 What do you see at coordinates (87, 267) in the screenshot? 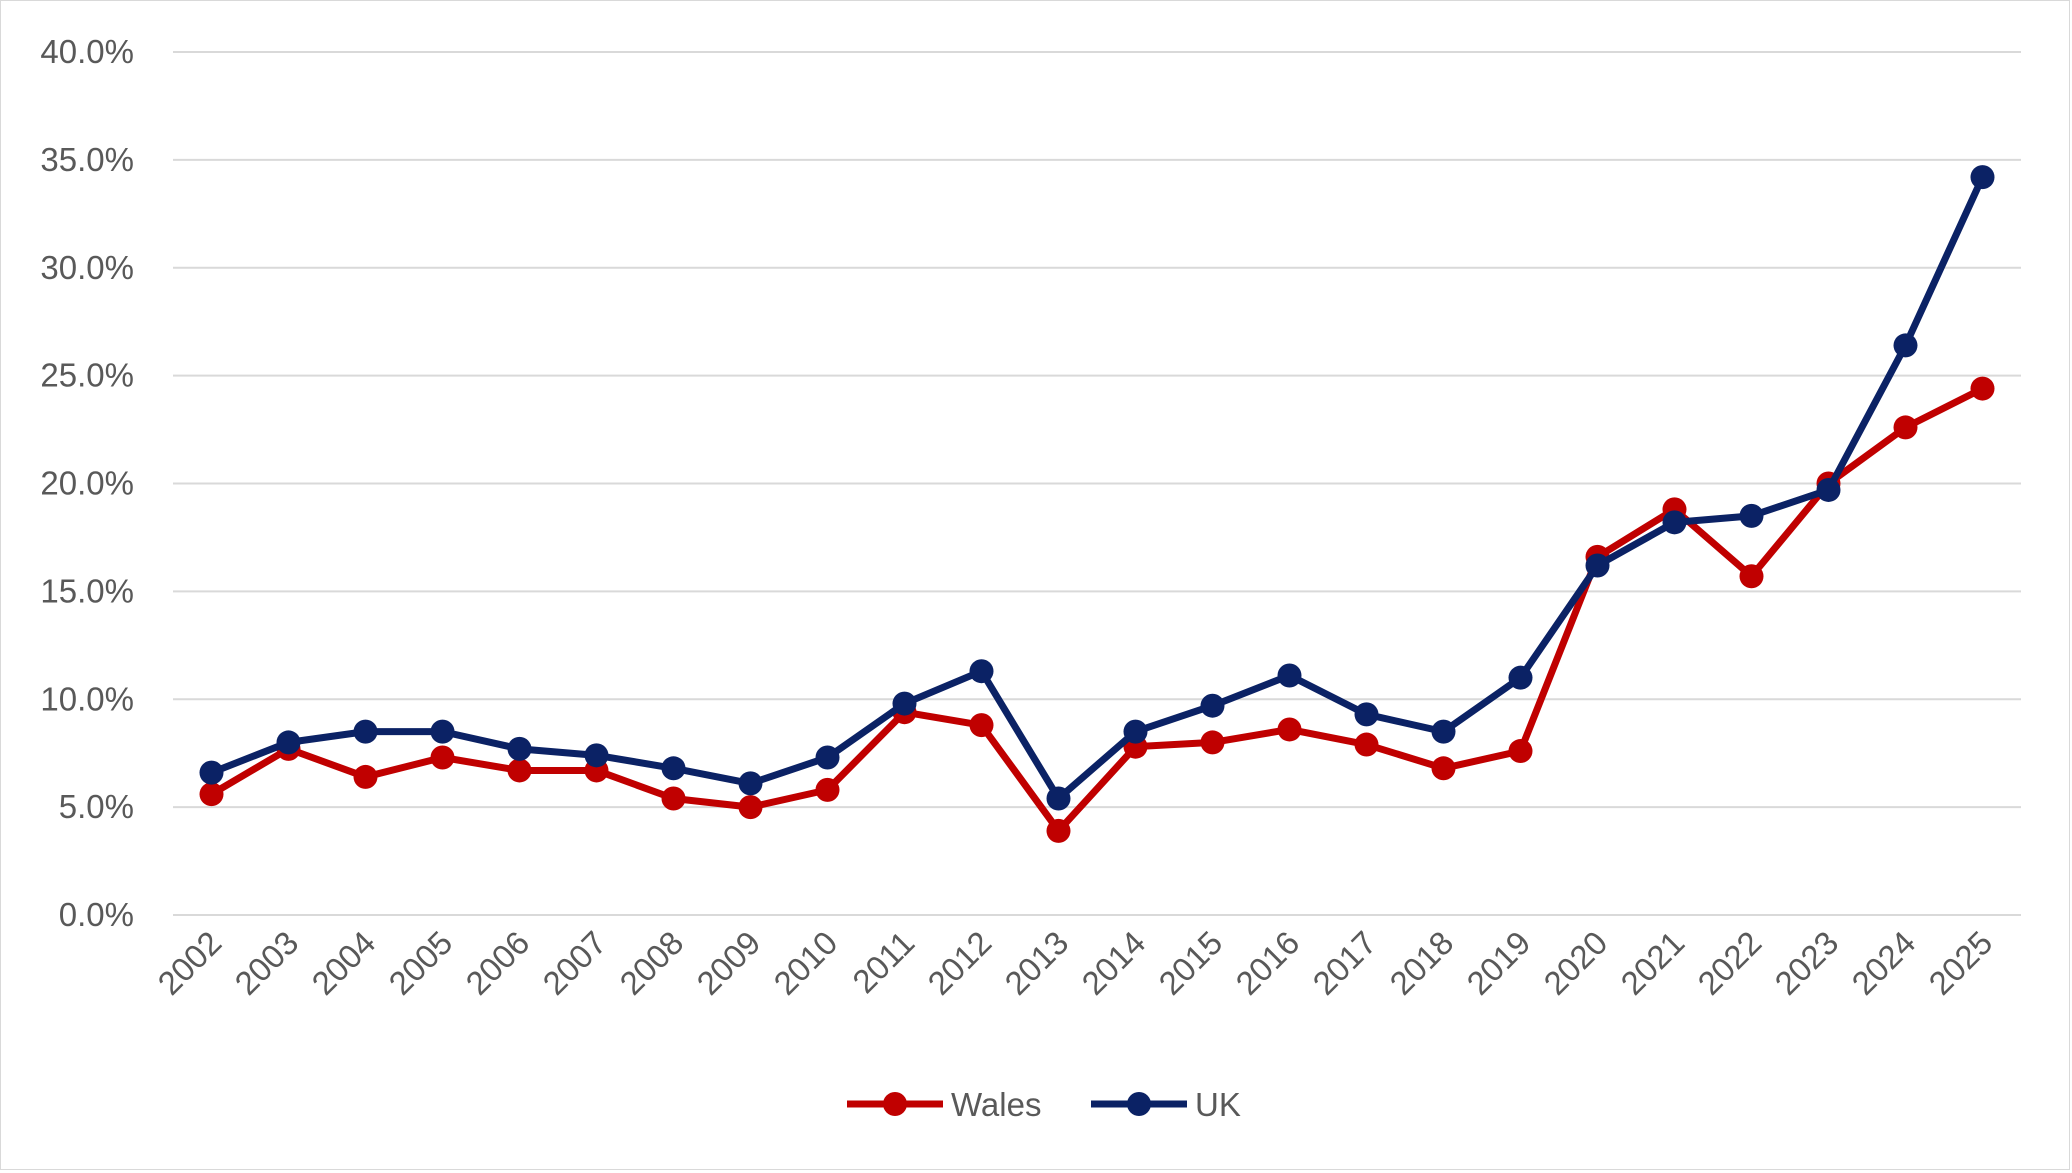
I see `y-tick-label: 30.0%` at bounding box center [87, 267].